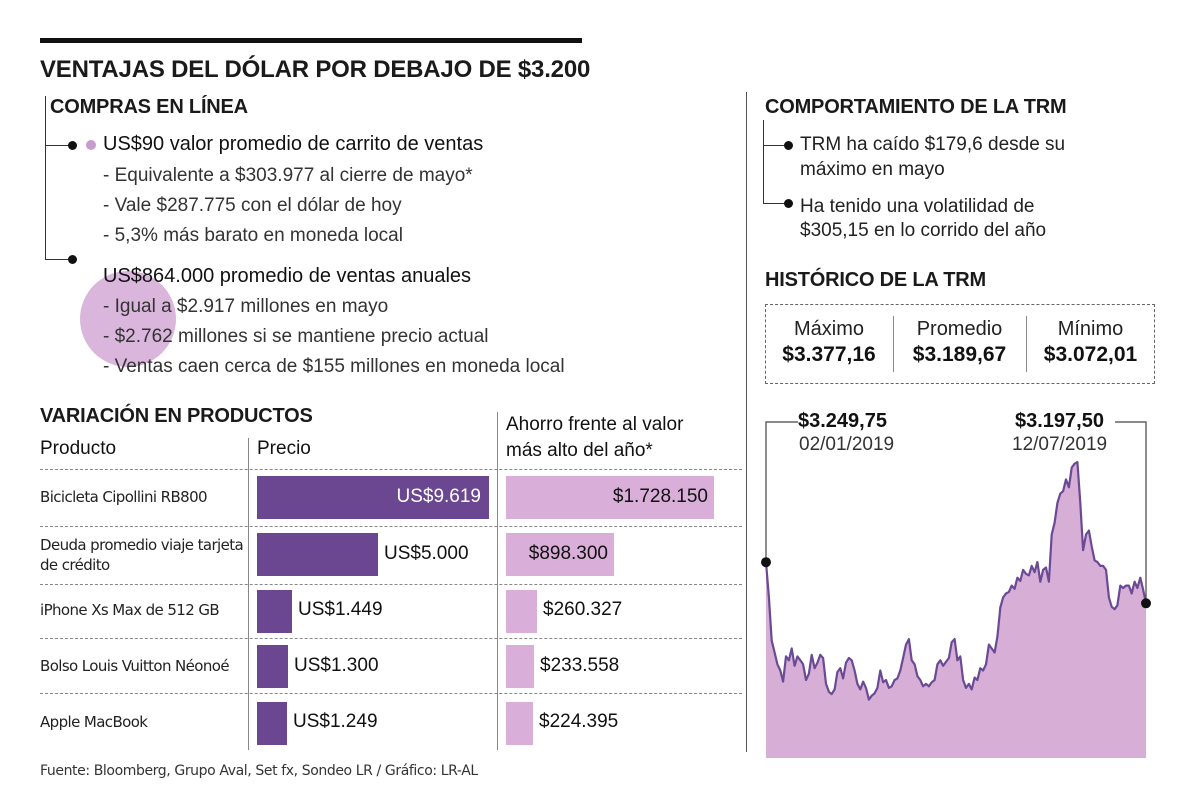 This screenshot has height=811, width=1200. I want to click on trm-area-line, so click(956, 581).